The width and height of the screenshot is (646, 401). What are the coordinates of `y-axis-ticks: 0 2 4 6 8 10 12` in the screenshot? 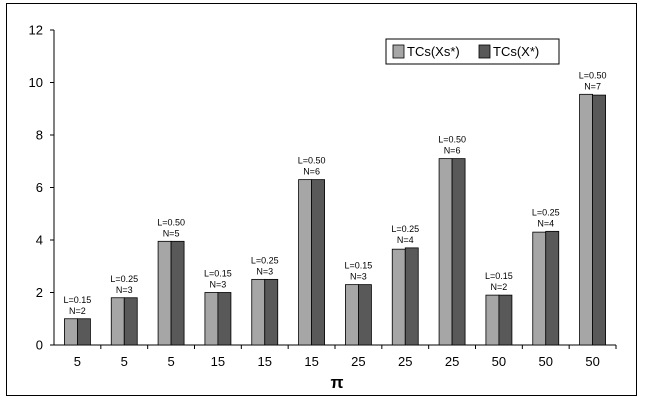 It's located at (41, 188).